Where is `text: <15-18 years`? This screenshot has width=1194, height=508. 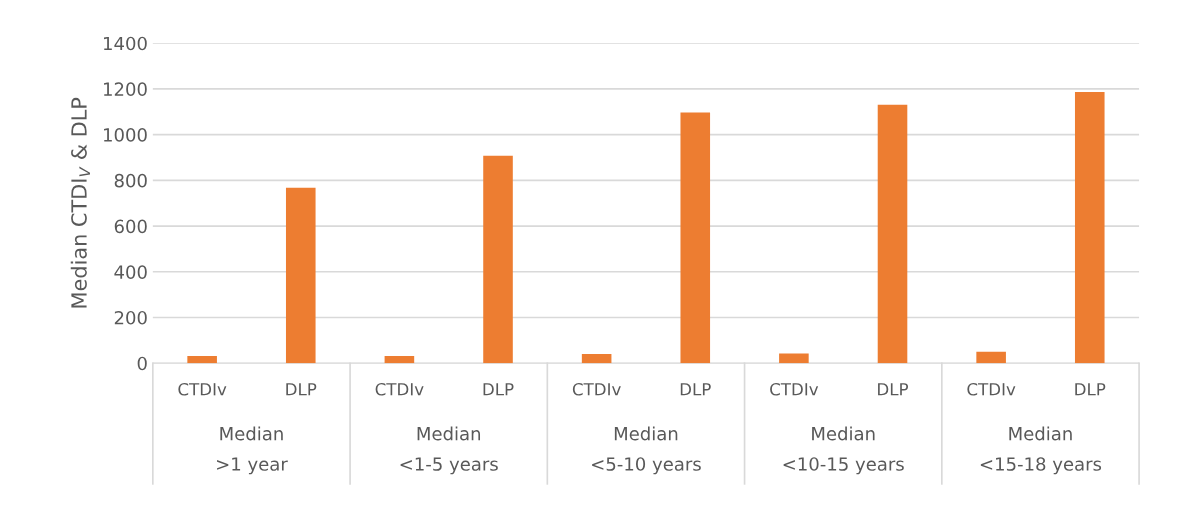 text: <15-18 years is located at coordinates (1041, 466).